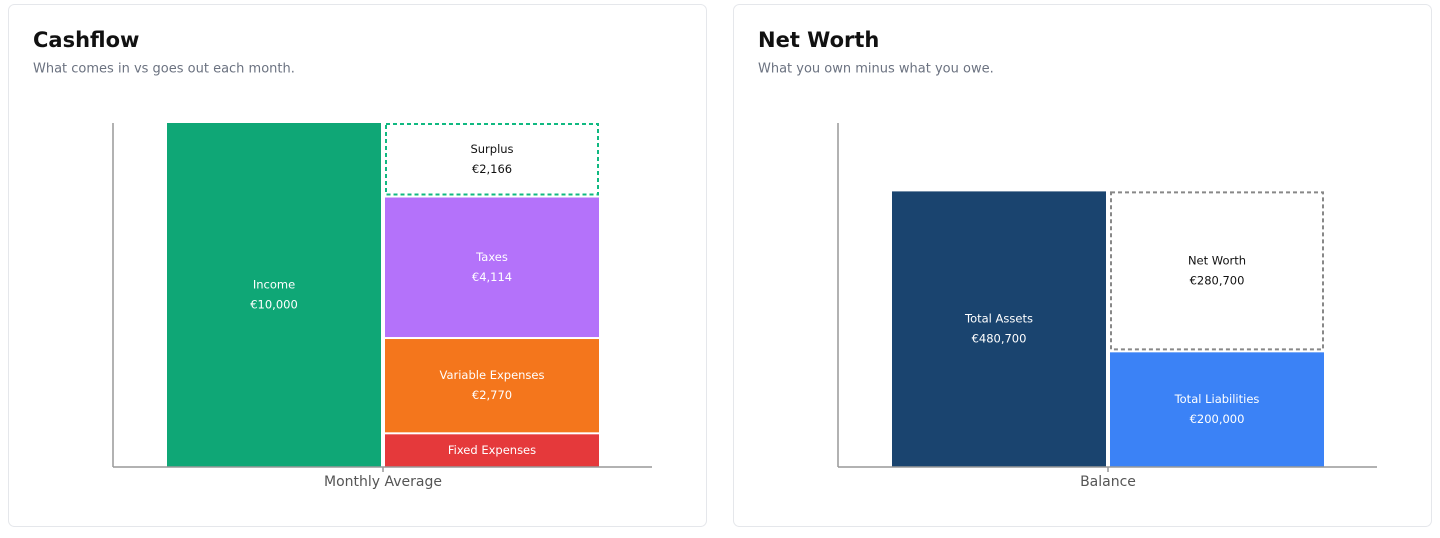 The image size is (1440, 538). What do you see at coordinates (491, 149) in the screenshot?
I see `segment-name: Surplus` at bounding box center [491, 149].